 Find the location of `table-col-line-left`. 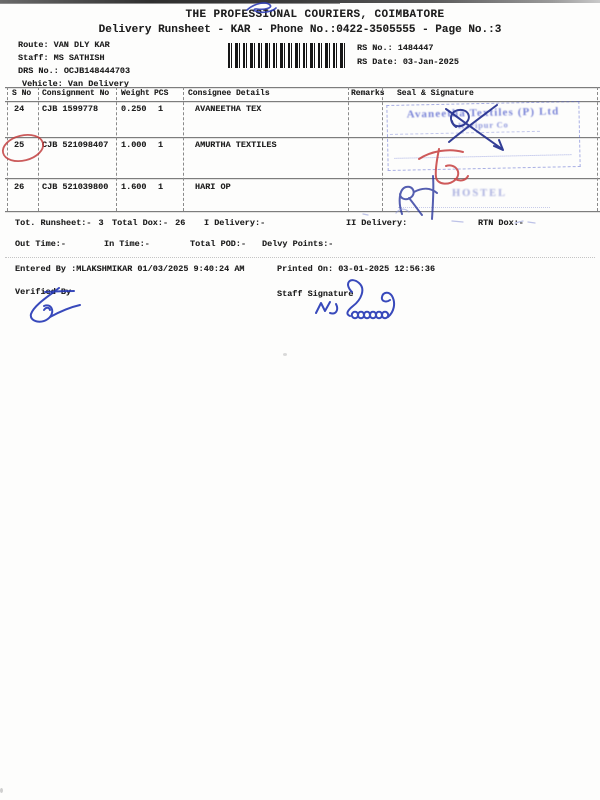

table-col-line-left is located at coordinates (7, 149).